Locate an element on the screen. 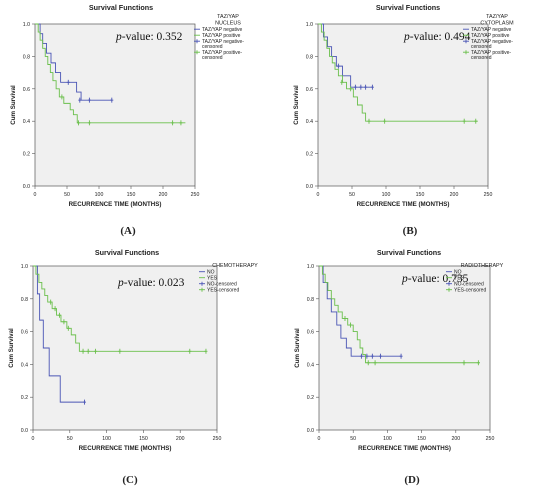  p-value-annotation: p-value: 0.023 is located at coordinates (151, 283).